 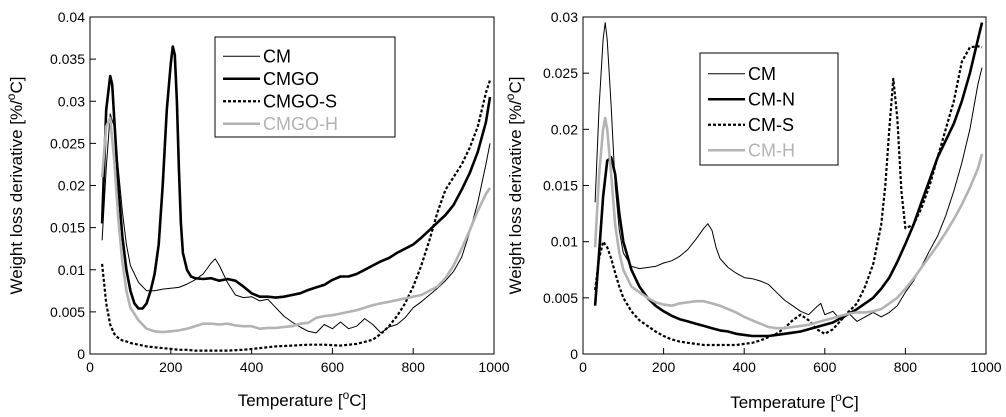 I want to click on legend: CM CM-N CM-S CM-H, so click(x=769, y=109).